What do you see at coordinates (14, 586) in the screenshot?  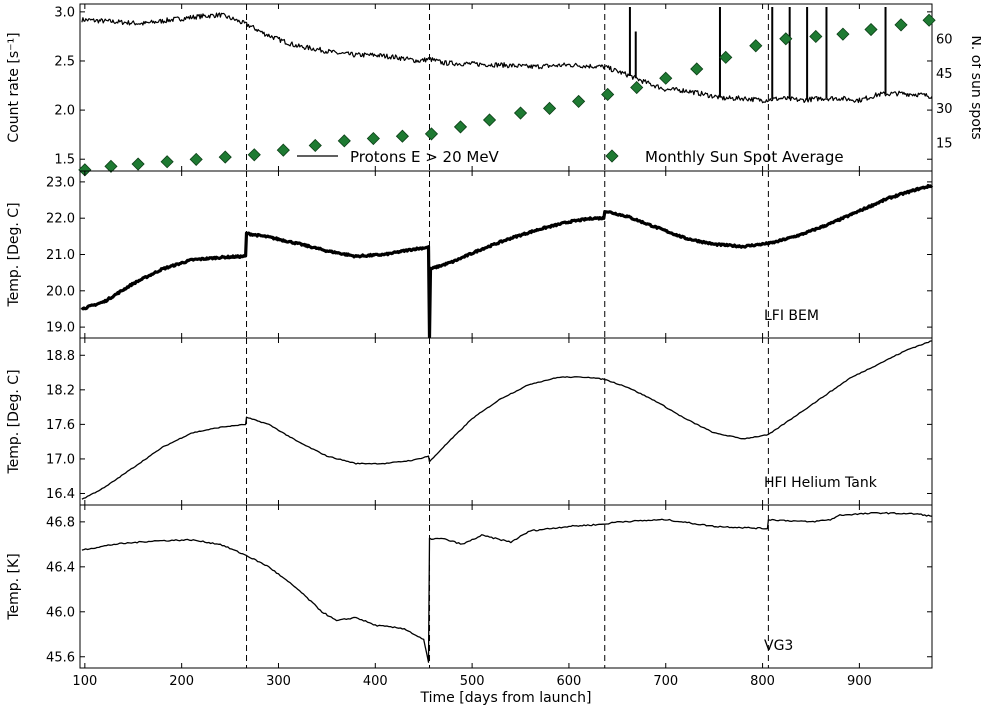 I see `y-axis-label-4: Temp. [K]` at bounding box center [14, 586].